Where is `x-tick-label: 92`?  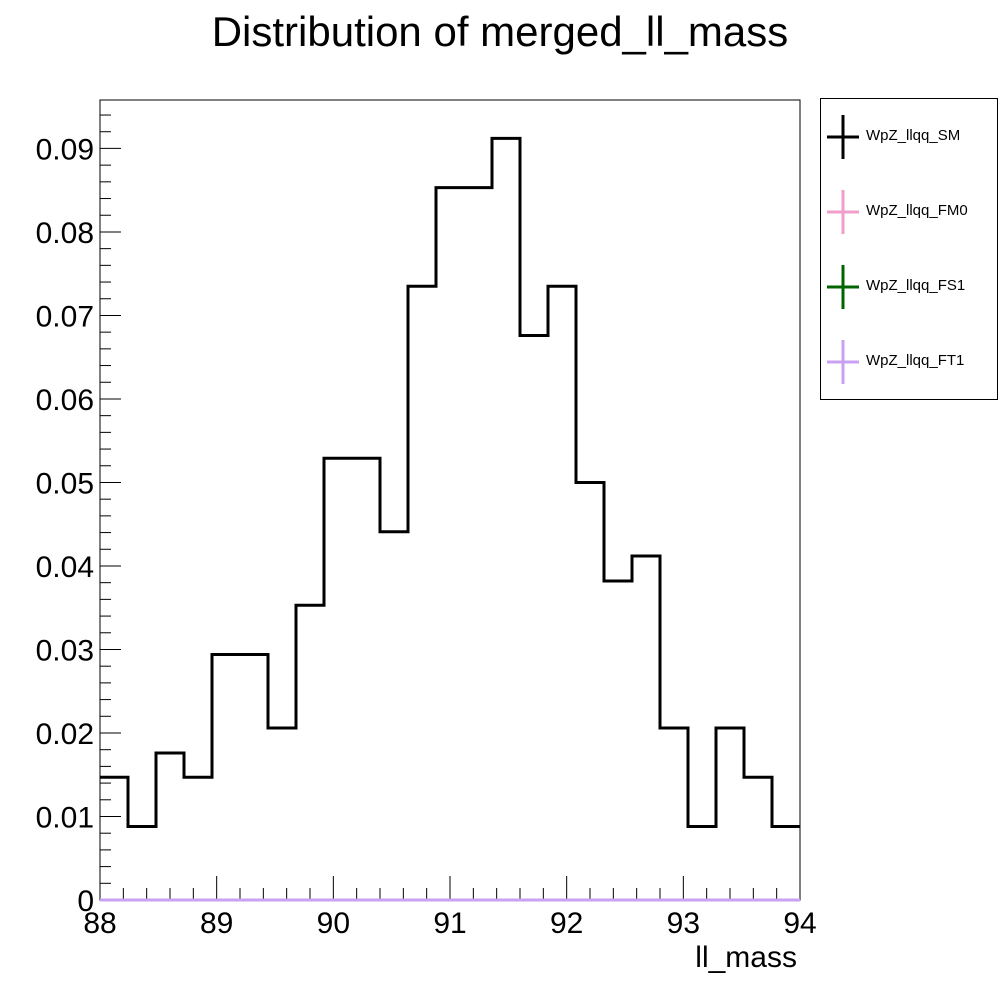
x-tick-label: 92 is located at coordinates (566, 923).